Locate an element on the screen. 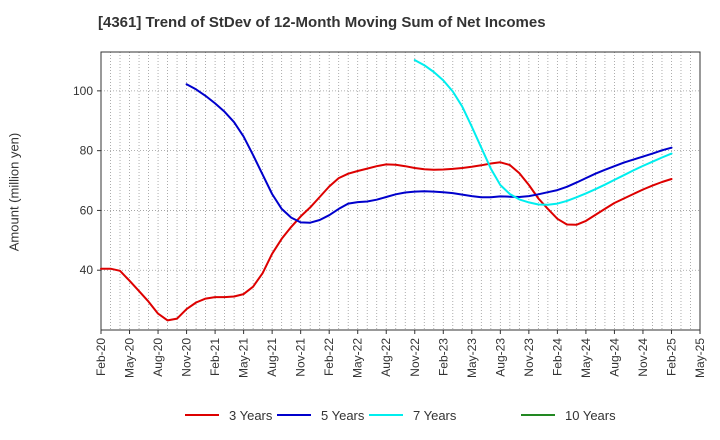 This screenshot has height=440, width=720. x-tick-label: Nov-20 is located at coordinates (187, 357).